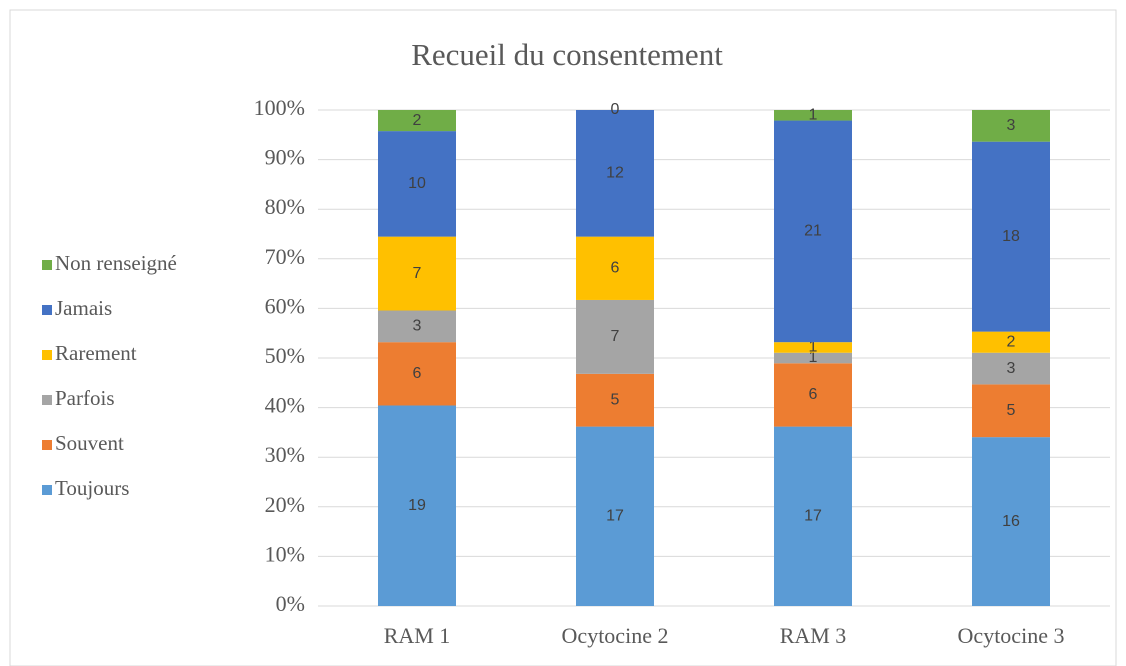 This screenshot has width=1126, height=666. What do you see at coordinates (116, 263) in the screenshot?
I see `legend-label: Non renseigné` at bounding box center [116, 263].